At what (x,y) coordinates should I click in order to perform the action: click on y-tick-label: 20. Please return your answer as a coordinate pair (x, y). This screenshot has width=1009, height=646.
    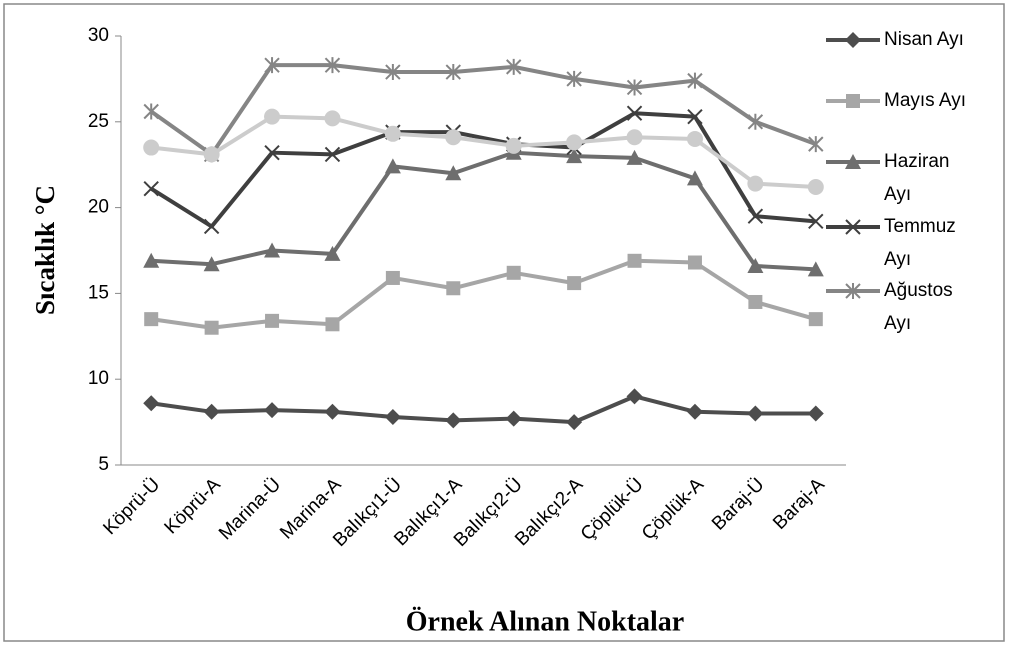
    Looking at the image, I should click on (98, 207).